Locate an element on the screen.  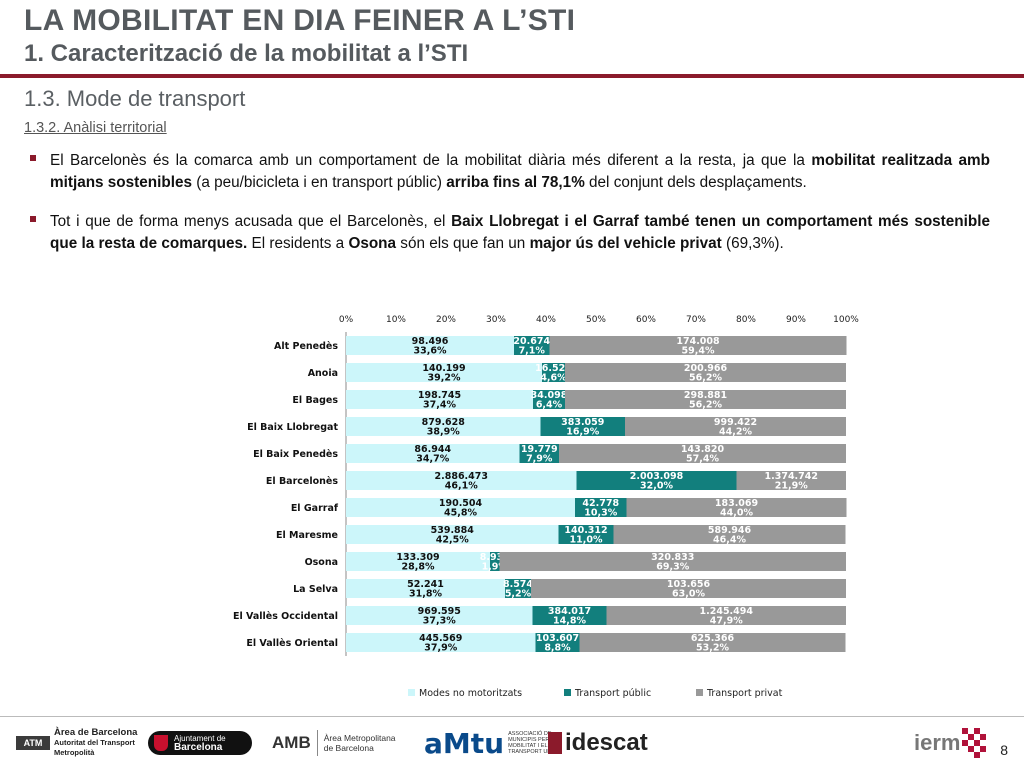
amb-logo-text: Àrea Metropolitana de Barcelona is located at coordinates (360, 743).